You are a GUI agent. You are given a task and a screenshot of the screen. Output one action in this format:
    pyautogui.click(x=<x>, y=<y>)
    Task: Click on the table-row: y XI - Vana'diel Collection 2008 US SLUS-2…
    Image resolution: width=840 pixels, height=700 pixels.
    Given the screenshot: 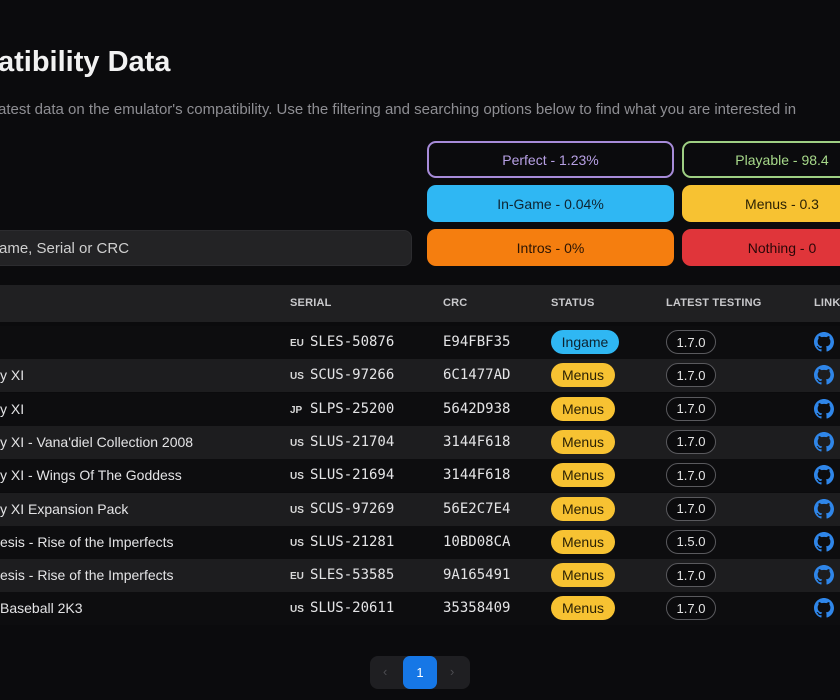 What is the action you would take?
    pyautogui.click(x=420, y=442)
    